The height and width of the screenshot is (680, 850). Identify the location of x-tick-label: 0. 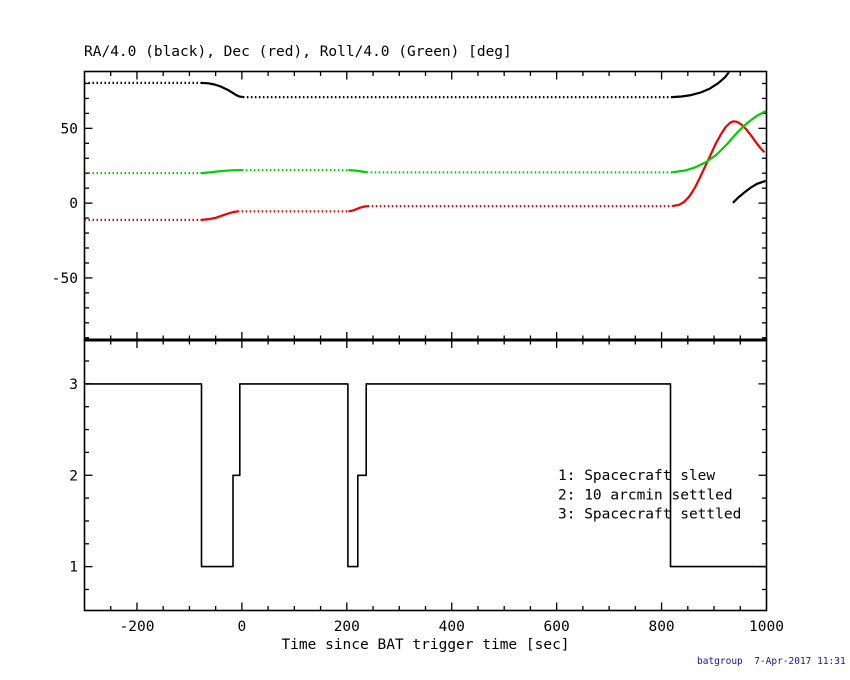
(242, 627).